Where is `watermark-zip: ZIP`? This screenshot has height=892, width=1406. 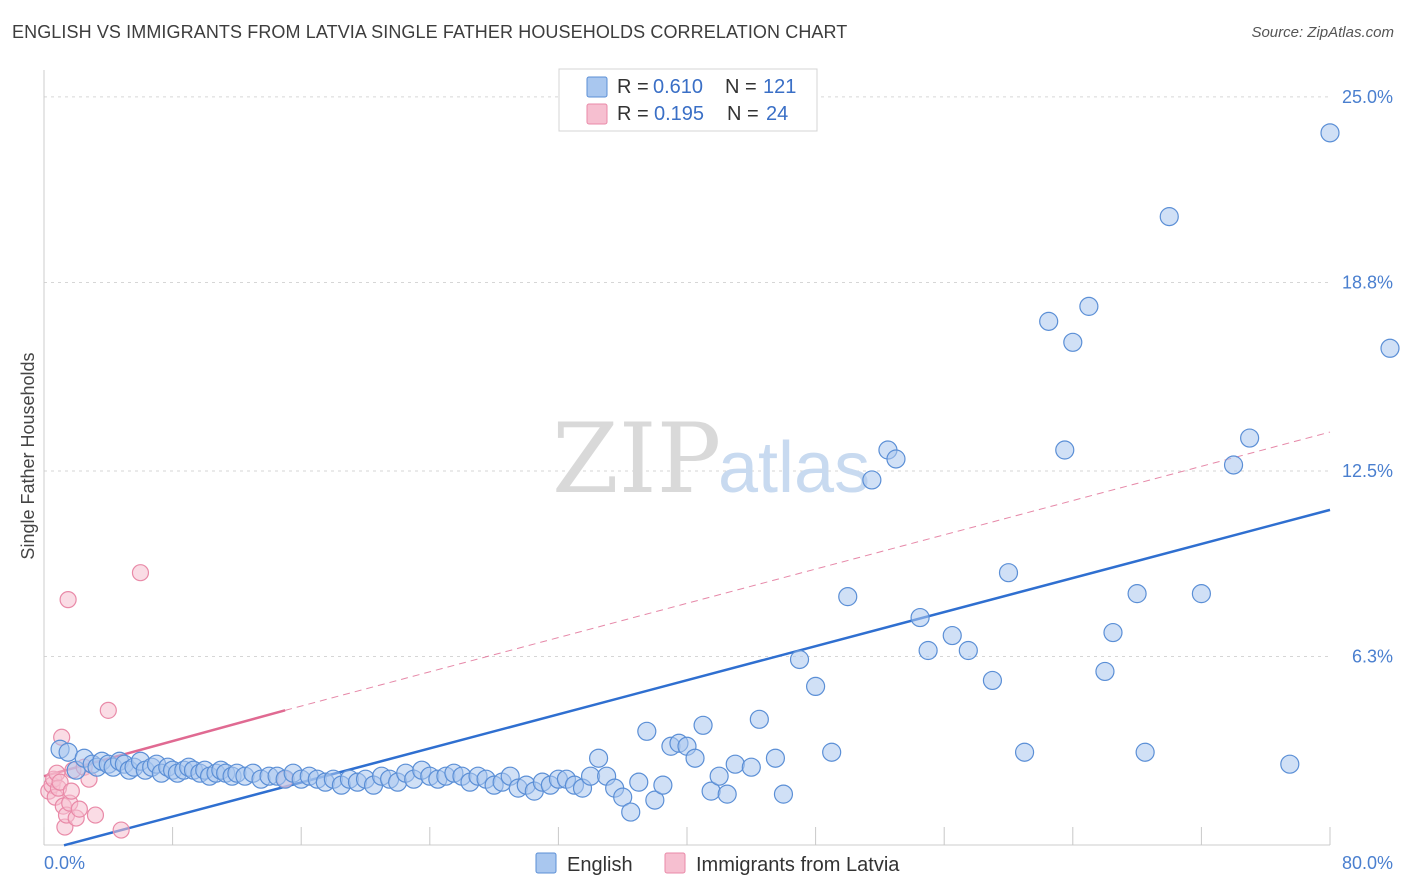
watermark-zip: ZIP is located at coordinates (636, 459).